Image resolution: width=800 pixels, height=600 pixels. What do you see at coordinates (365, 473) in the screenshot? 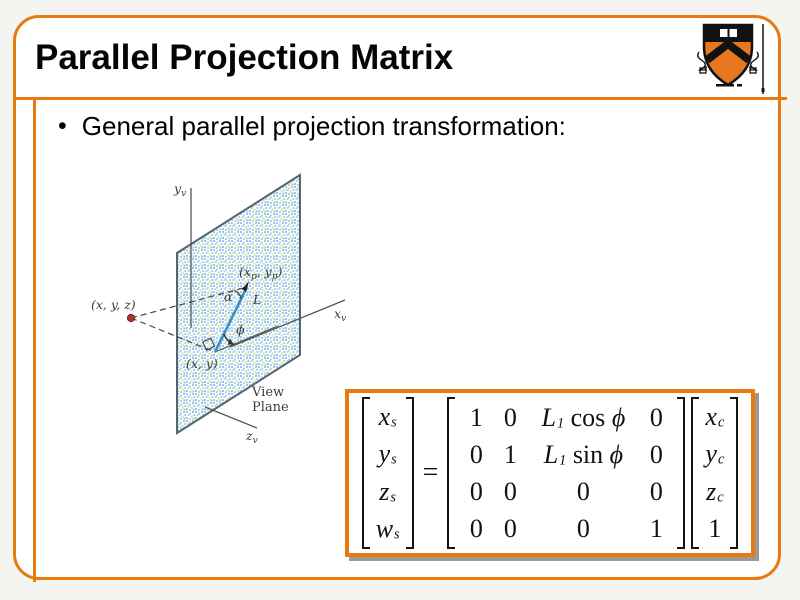
I see `left-vector-open-bracket` at bounding box center [365, 473].